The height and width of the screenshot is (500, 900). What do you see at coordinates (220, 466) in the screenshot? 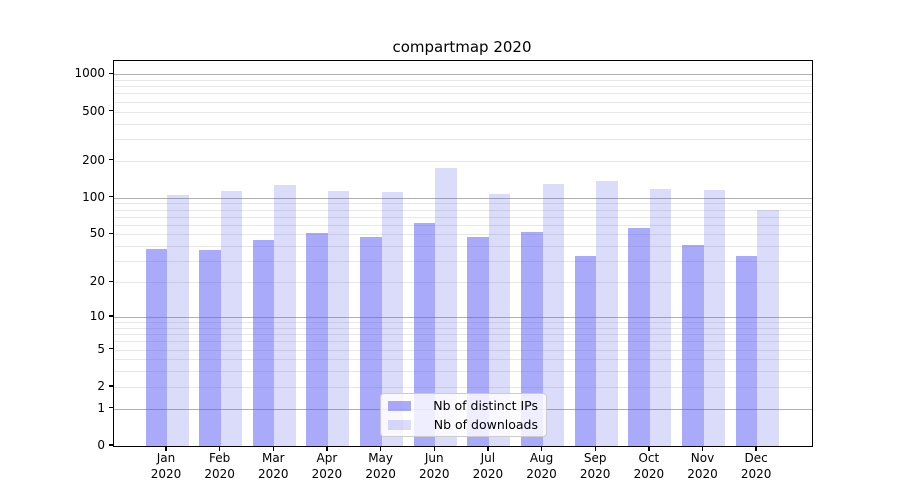
I see `x-tick-label-feb: Feb 2020` at bounding box center [220, 466].